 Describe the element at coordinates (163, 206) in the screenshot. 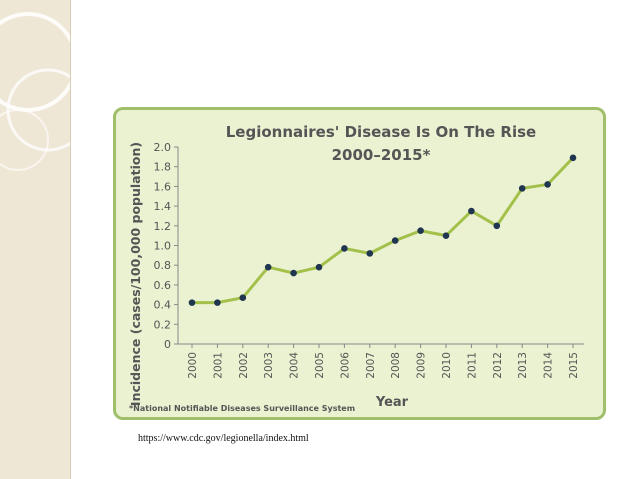

I see `y-tick-label: 1.4` at that location.